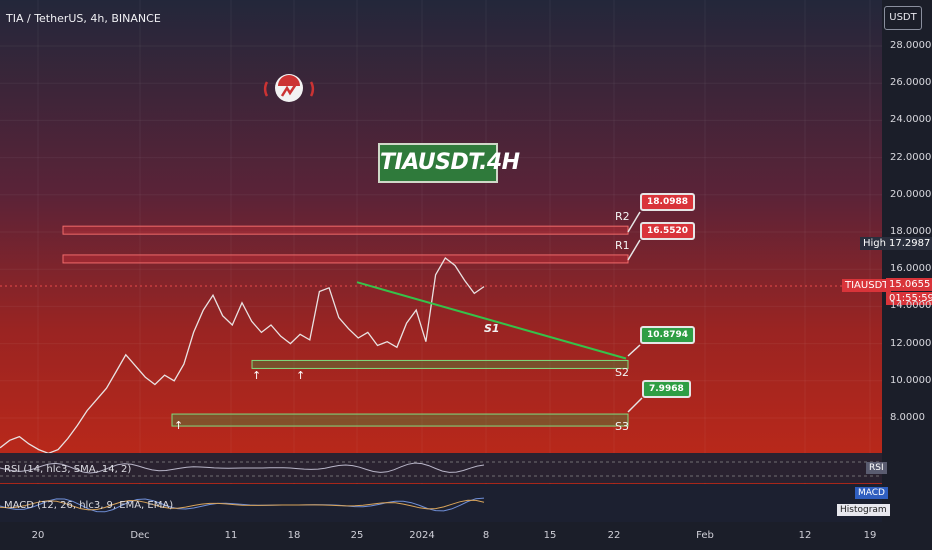  I want to click on x-tick-label: Dec, so click(140, 535).